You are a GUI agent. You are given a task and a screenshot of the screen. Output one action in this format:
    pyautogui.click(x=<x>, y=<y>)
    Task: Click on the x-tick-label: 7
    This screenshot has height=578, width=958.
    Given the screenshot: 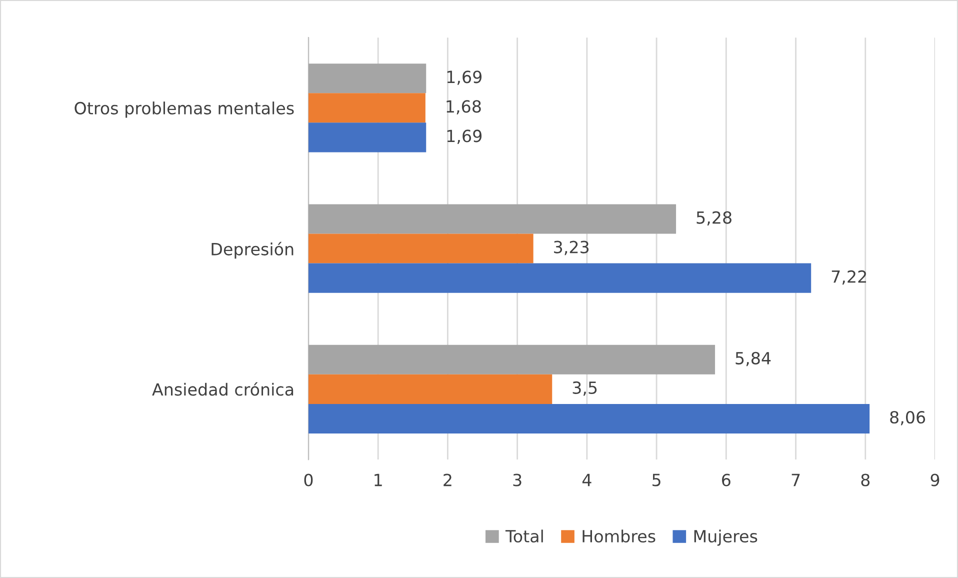 What is the action you would take?
    pyautogui.click(x=796, y=480)
    